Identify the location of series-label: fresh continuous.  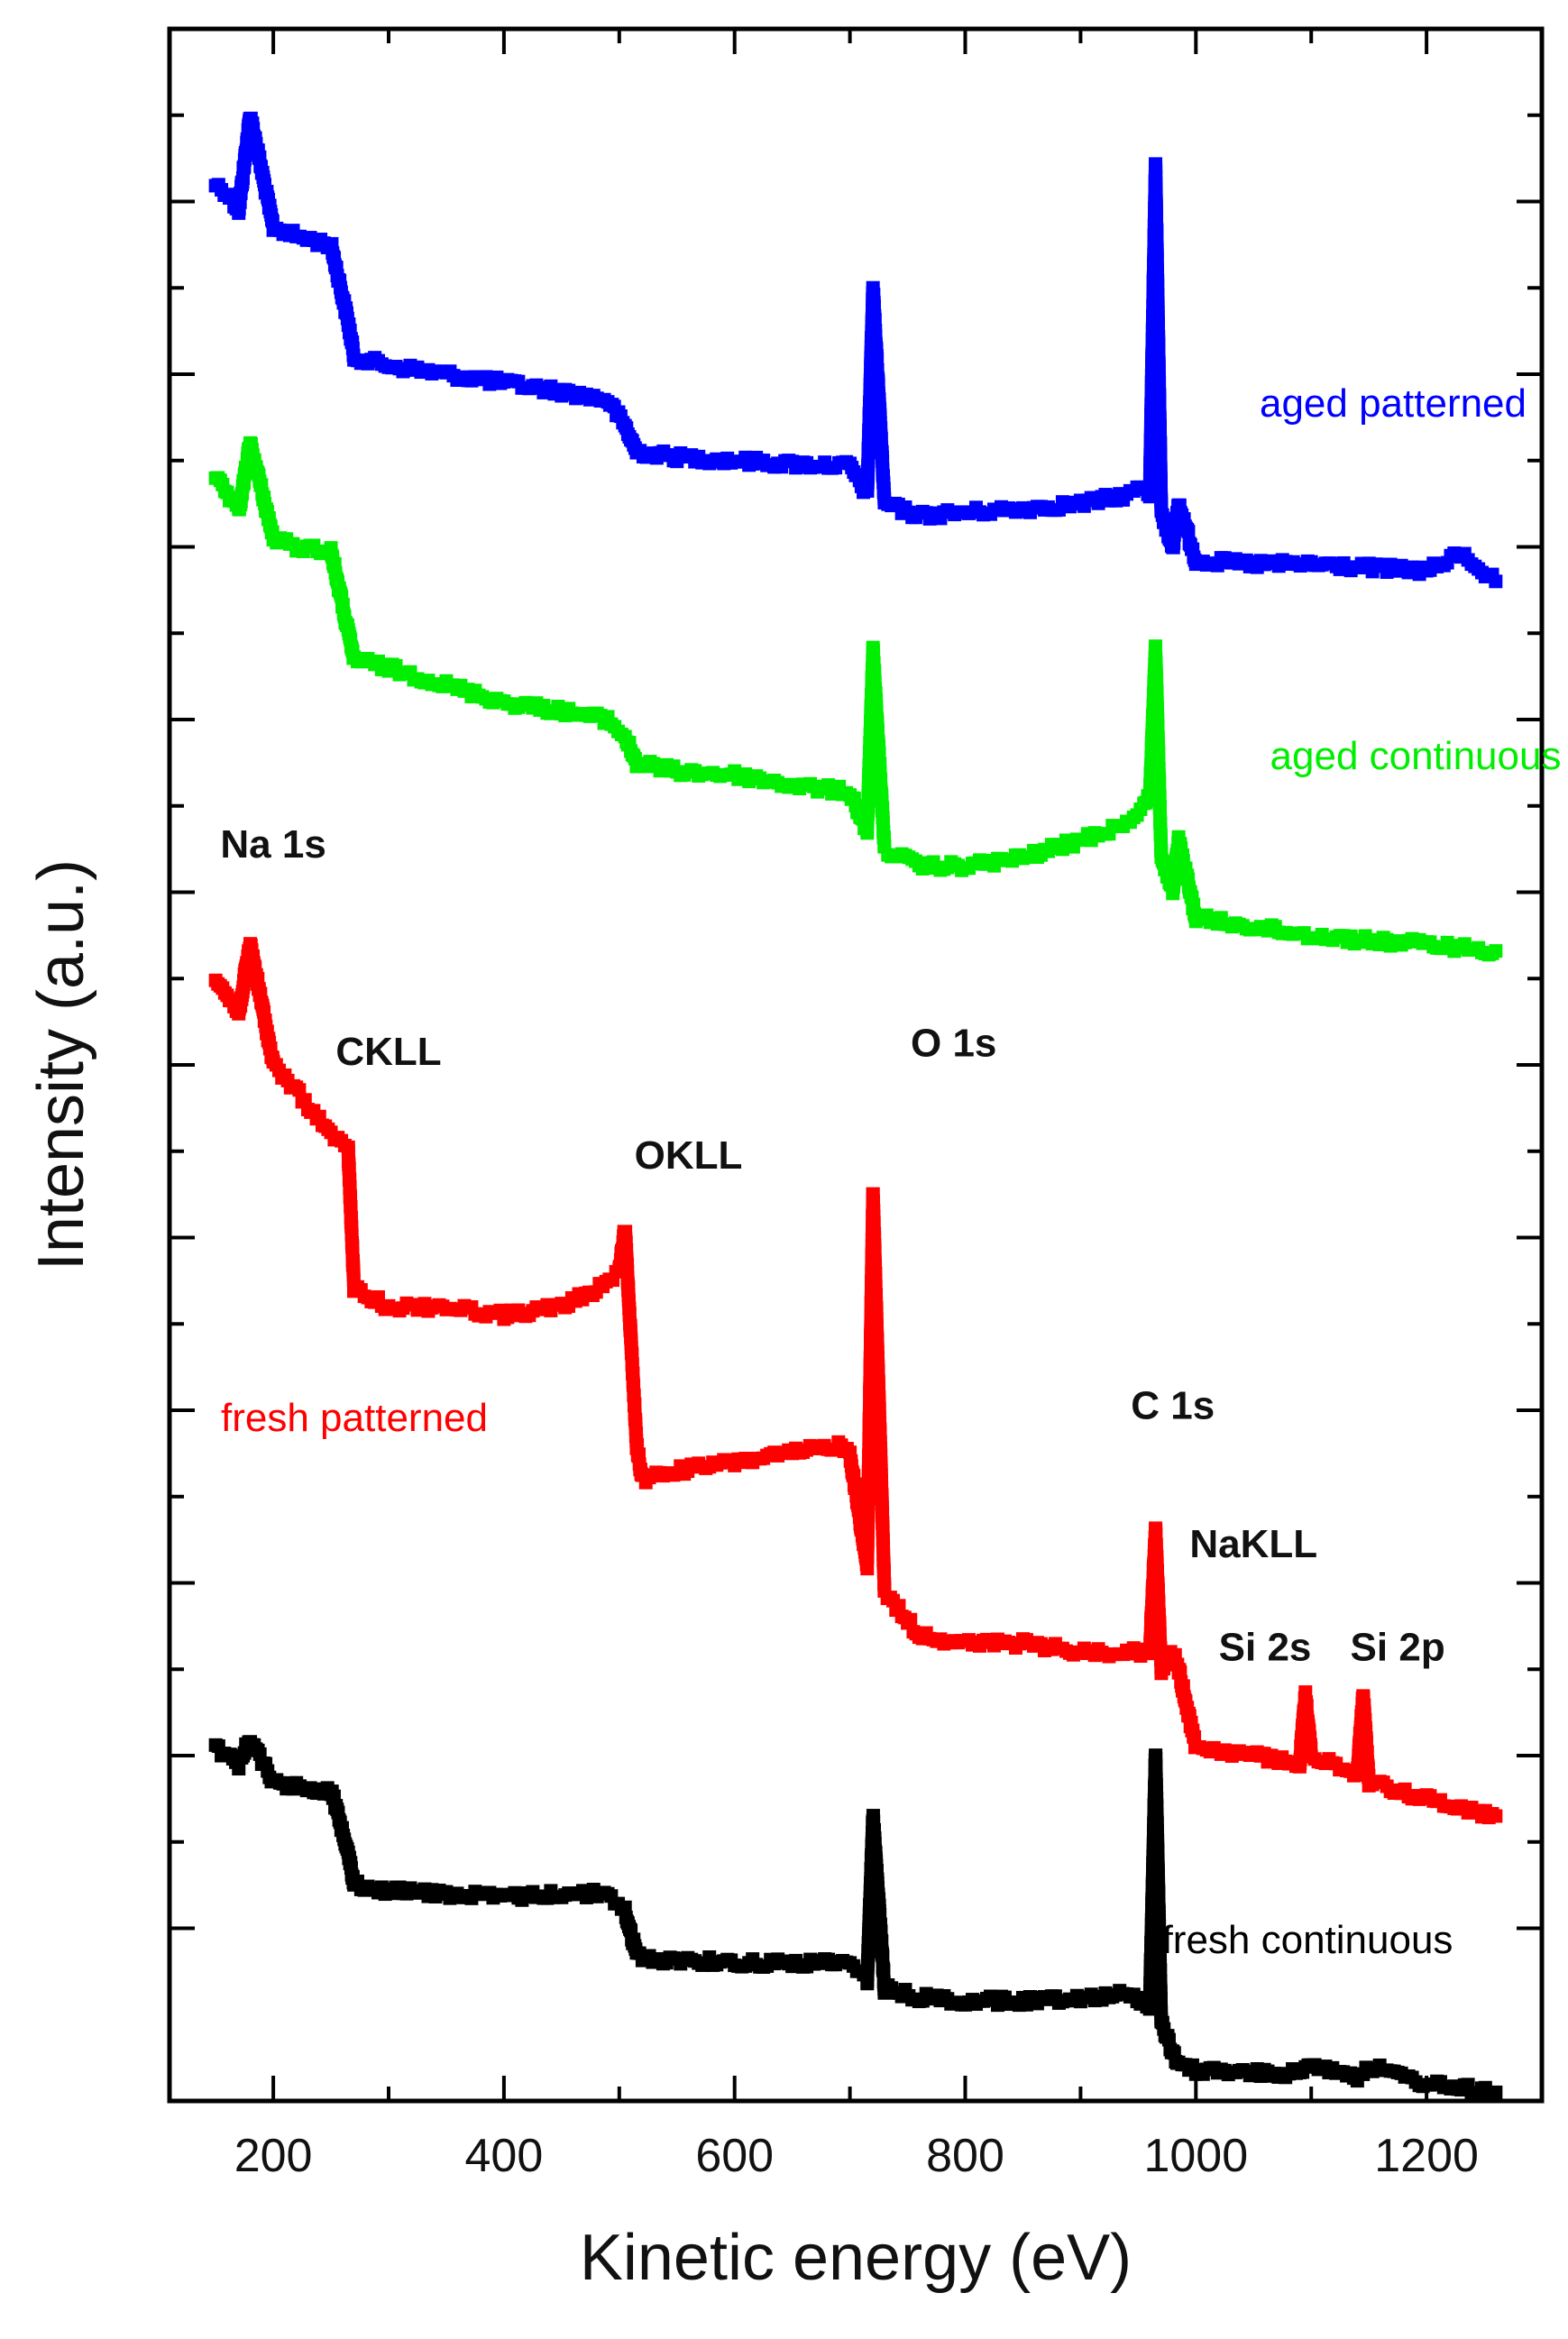
(1307, 1940).